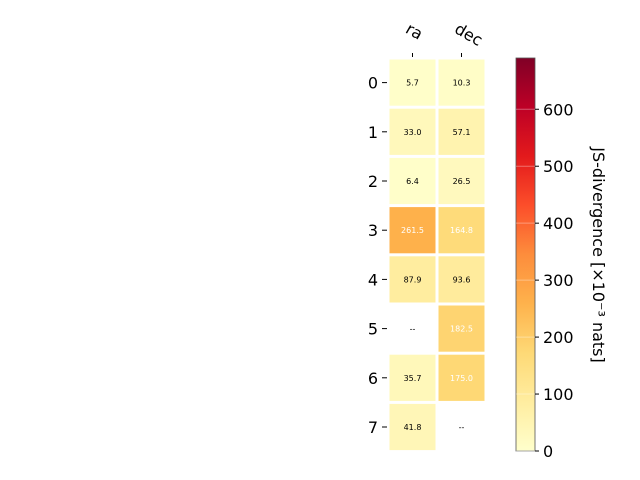 This screenshot has height=480, width=640. I want to click on cell-value-label: 26.5, so click(462, 181).